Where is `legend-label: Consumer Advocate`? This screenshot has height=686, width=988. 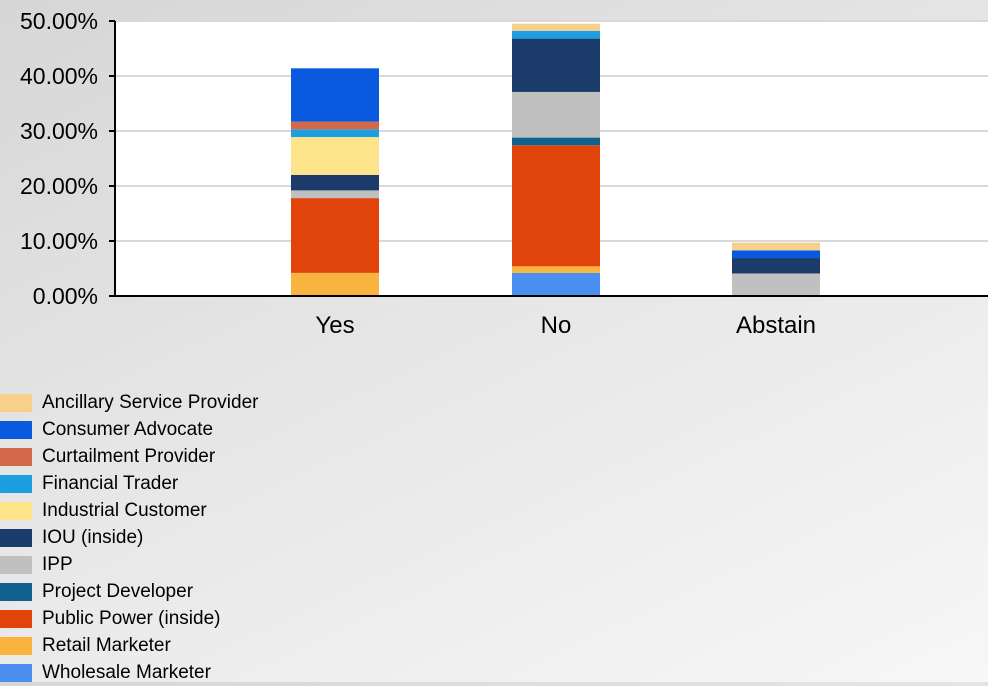
legend-label: Consumer Advocate is located at coordinates (128, 429).